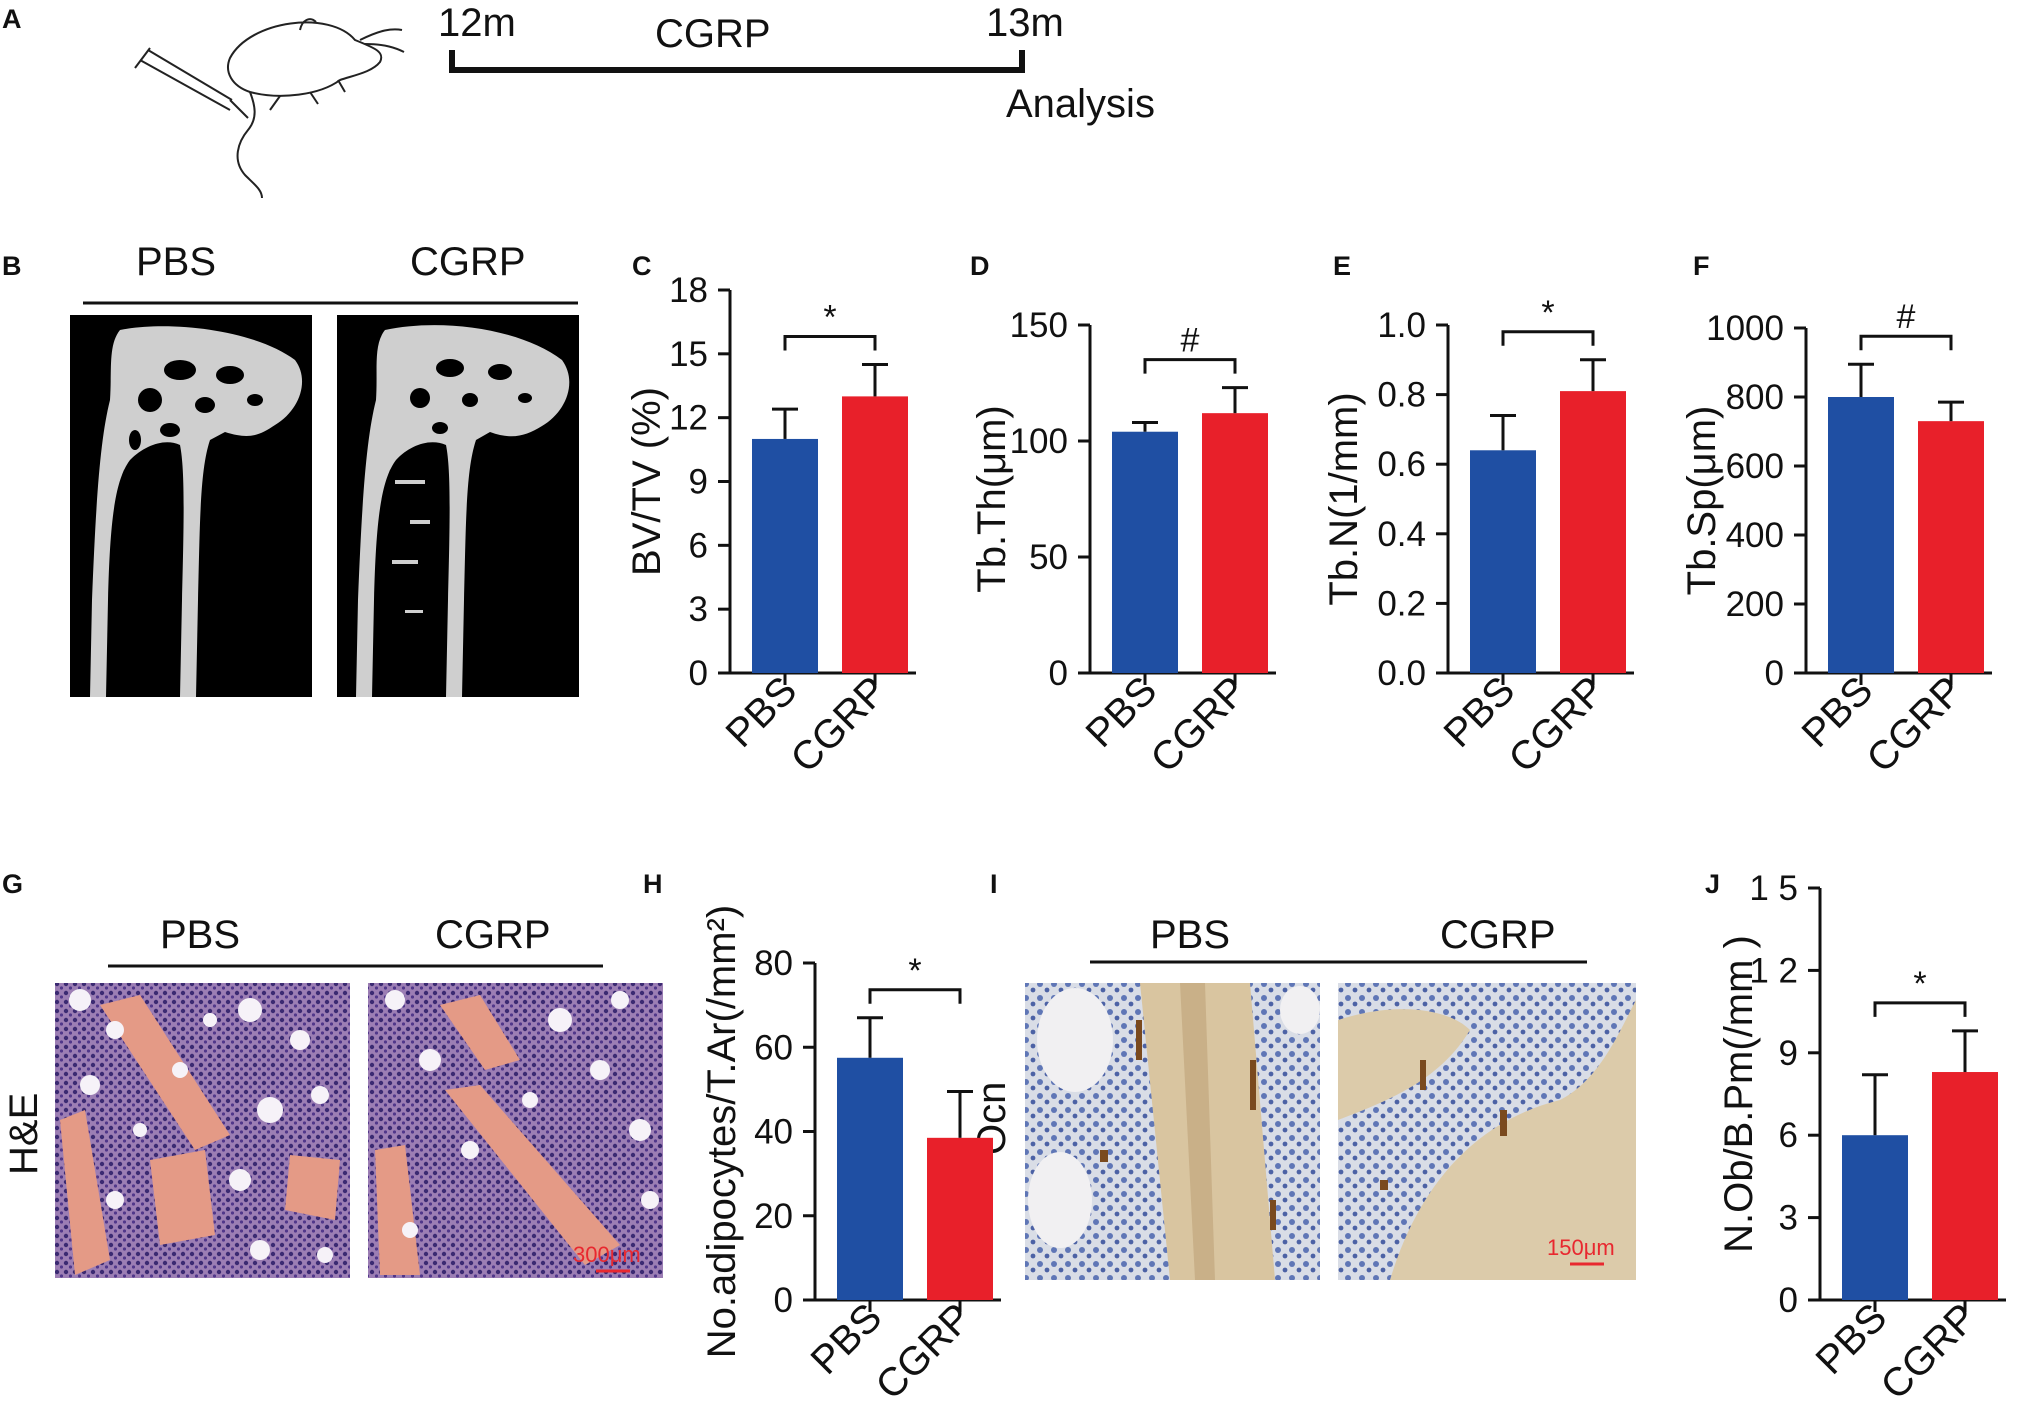  I want to click on timeline-bar, so click(737, 61).